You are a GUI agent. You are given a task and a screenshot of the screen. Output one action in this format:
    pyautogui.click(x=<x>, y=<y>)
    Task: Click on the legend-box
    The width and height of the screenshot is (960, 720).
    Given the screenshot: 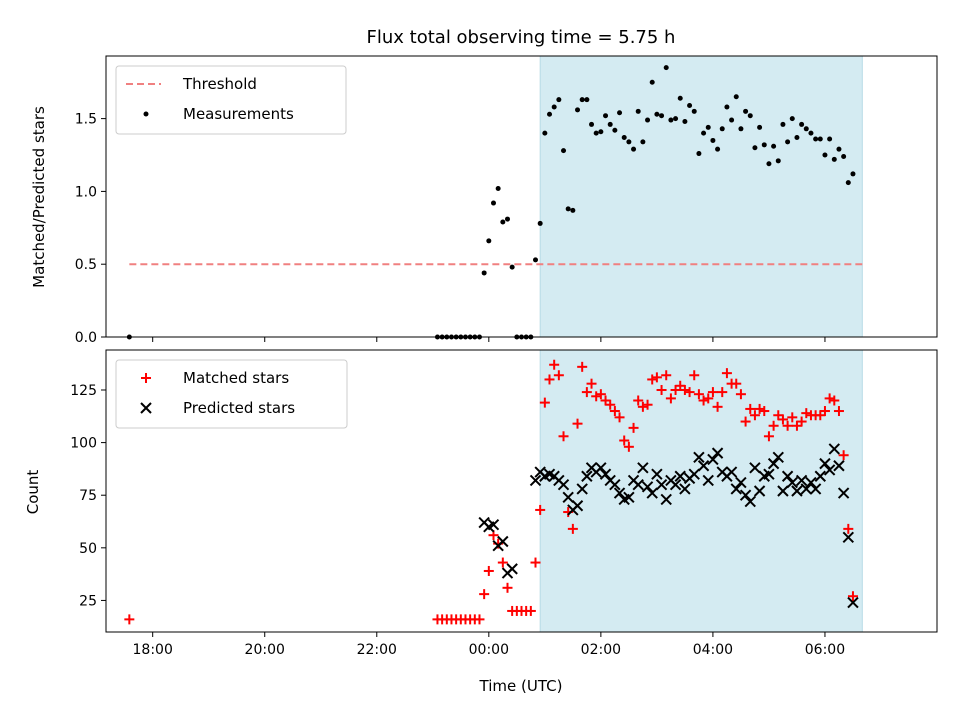 What is the action you would take?
    pyautogui.click(x=231, y=394)
    